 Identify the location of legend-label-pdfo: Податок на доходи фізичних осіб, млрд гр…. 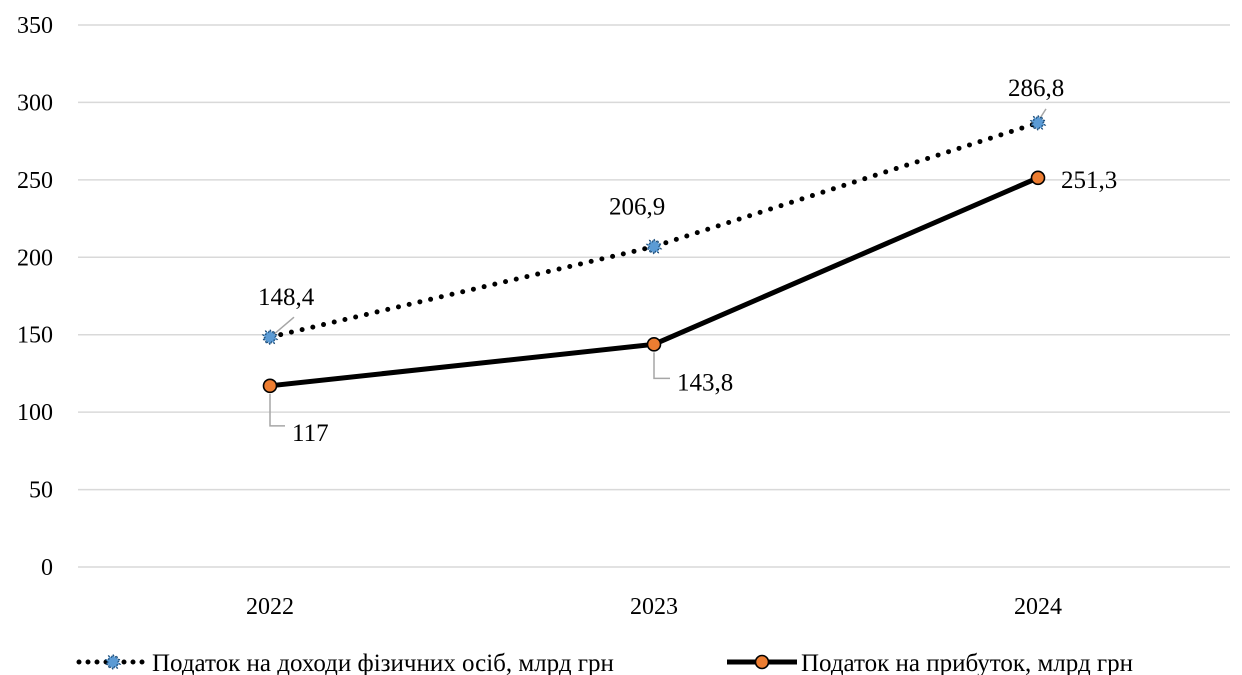
(383, 662).